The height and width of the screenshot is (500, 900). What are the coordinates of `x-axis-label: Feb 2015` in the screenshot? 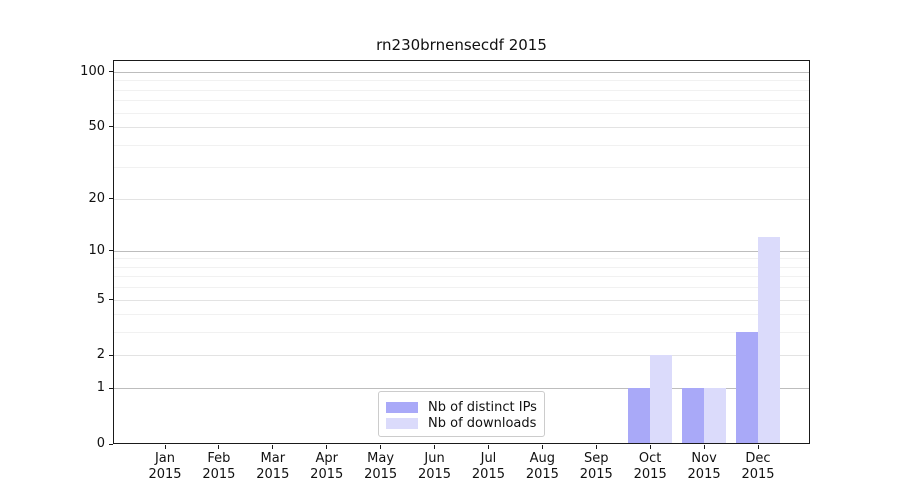 It's located at (219, 467).